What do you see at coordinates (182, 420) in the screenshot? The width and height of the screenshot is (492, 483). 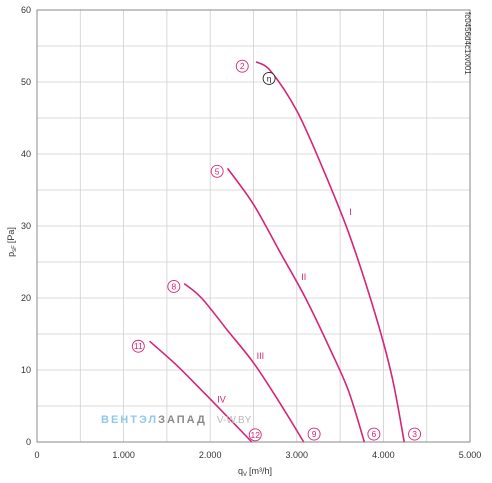 I see `watermark-part-2: ЗАПАД` at bounding box center [182, 420].